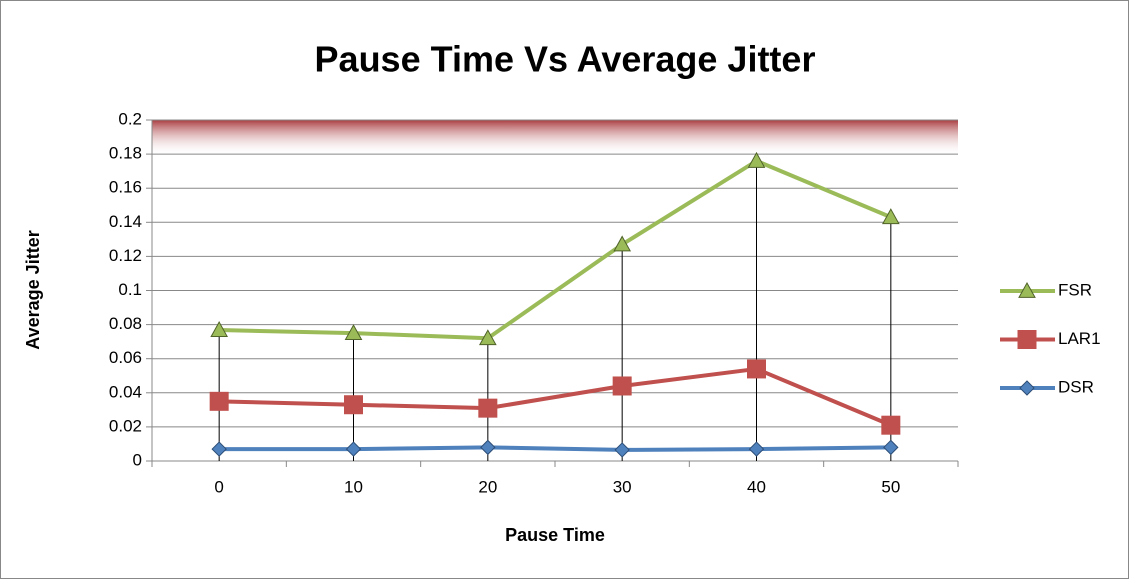 The height and width of the screenshot is (579, 1129). Describe the element at coordinates (1075, 289) in the screenshot. I see `legend-label: FSR` at that location.